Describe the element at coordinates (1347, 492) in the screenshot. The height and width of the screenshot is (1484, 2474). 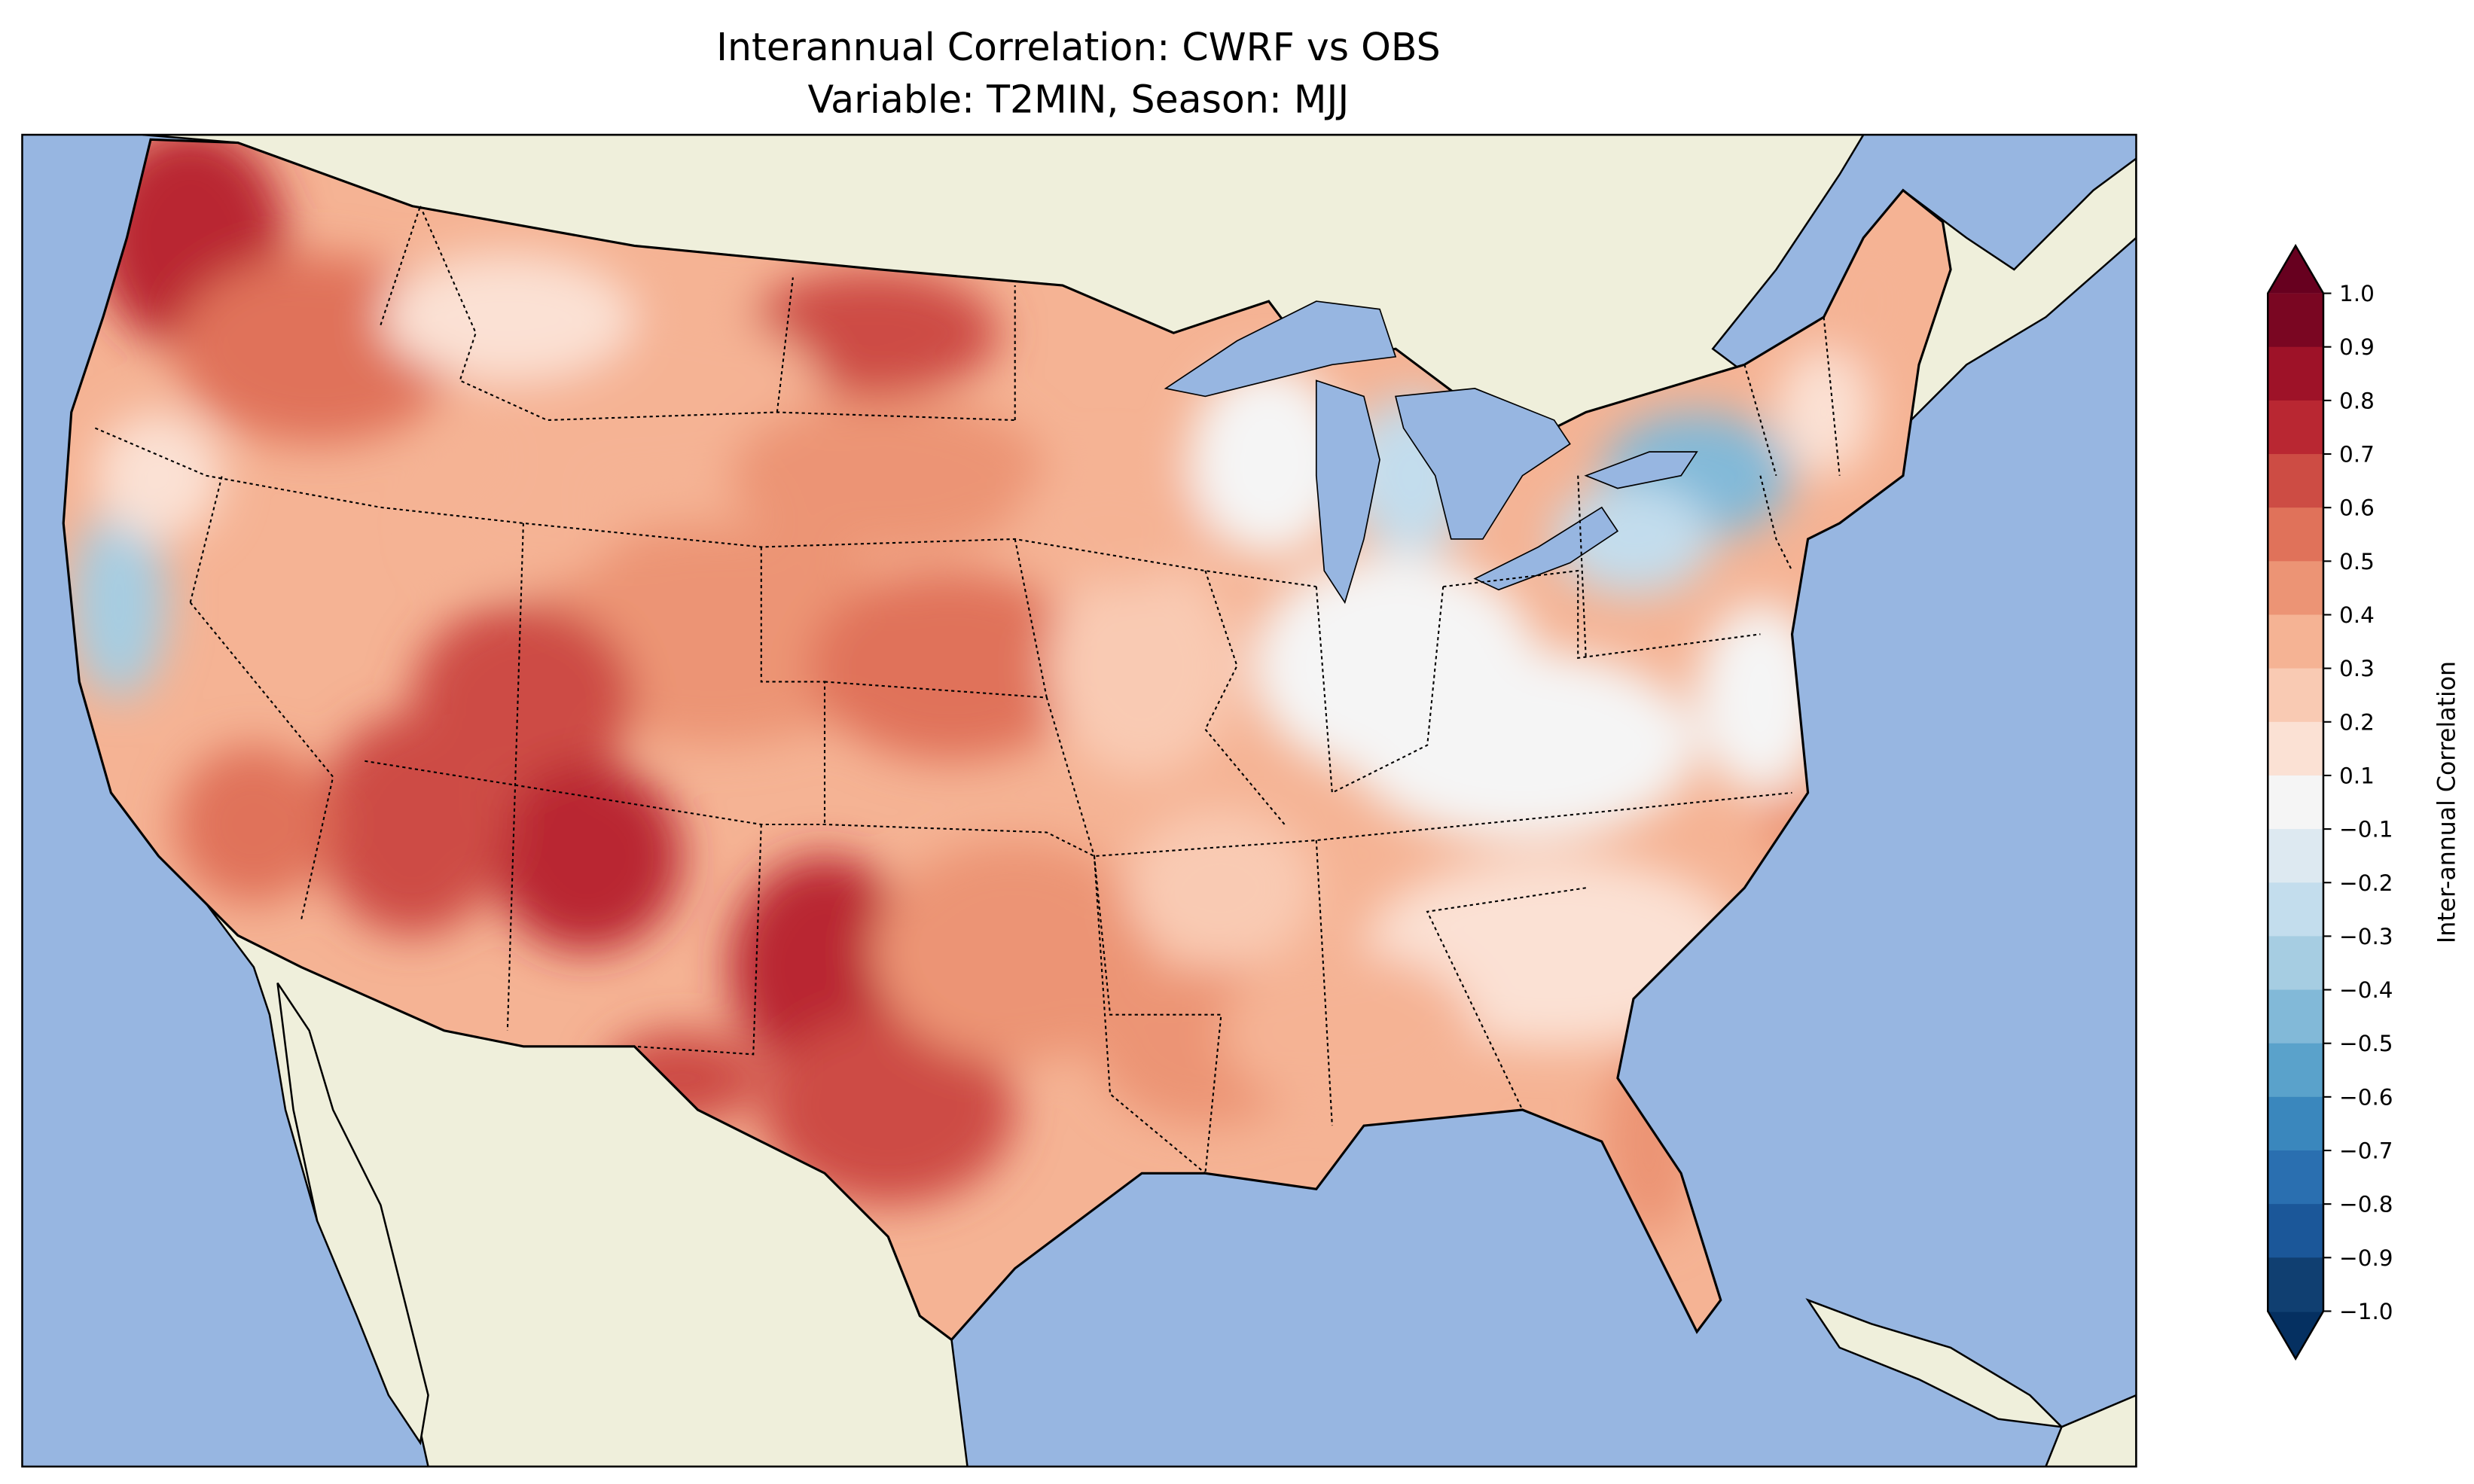
I see `lake-michigan` at that location.